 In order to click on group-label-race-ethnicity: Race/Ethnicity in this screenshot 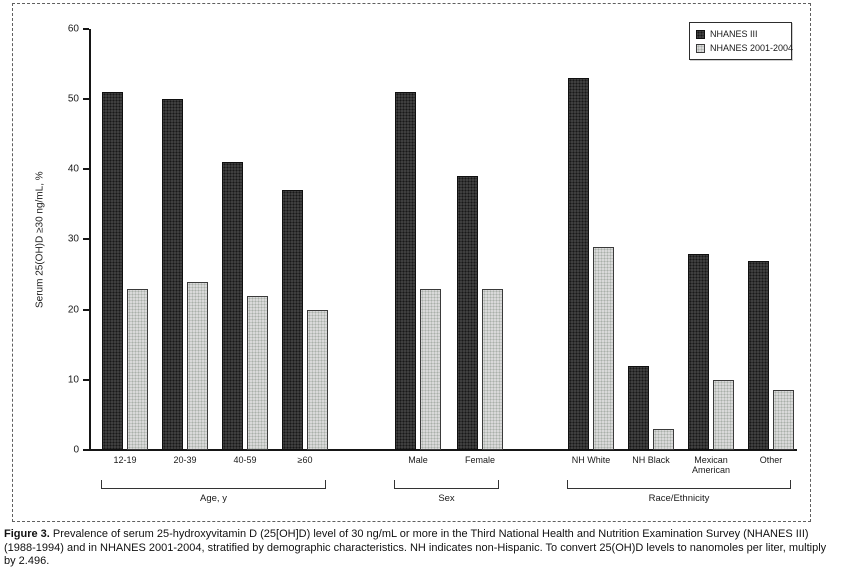, I will do `click(679, 498)`.